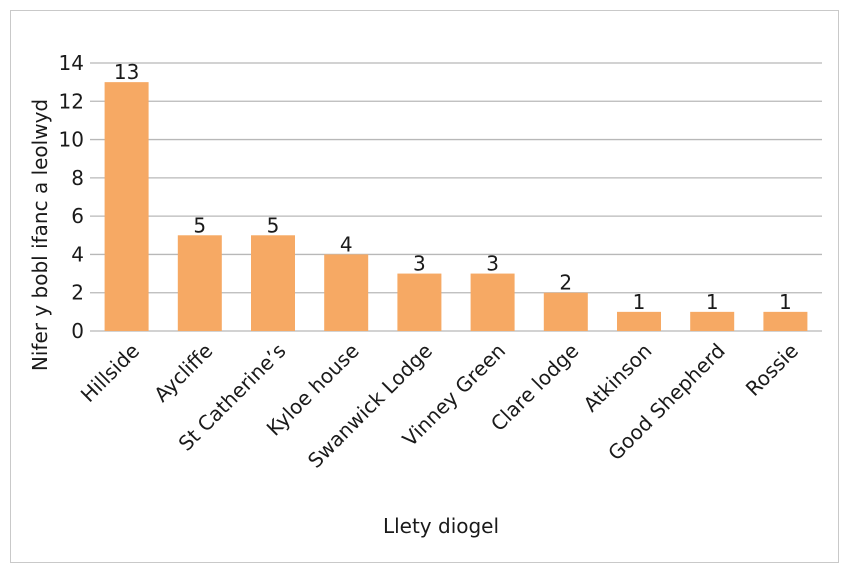 Image resolution: width=851 pixels, height=563 pixels. Describe the element at coordinates (77, 254) in the screenshot. I see `y-tick-label: 4` at that location.